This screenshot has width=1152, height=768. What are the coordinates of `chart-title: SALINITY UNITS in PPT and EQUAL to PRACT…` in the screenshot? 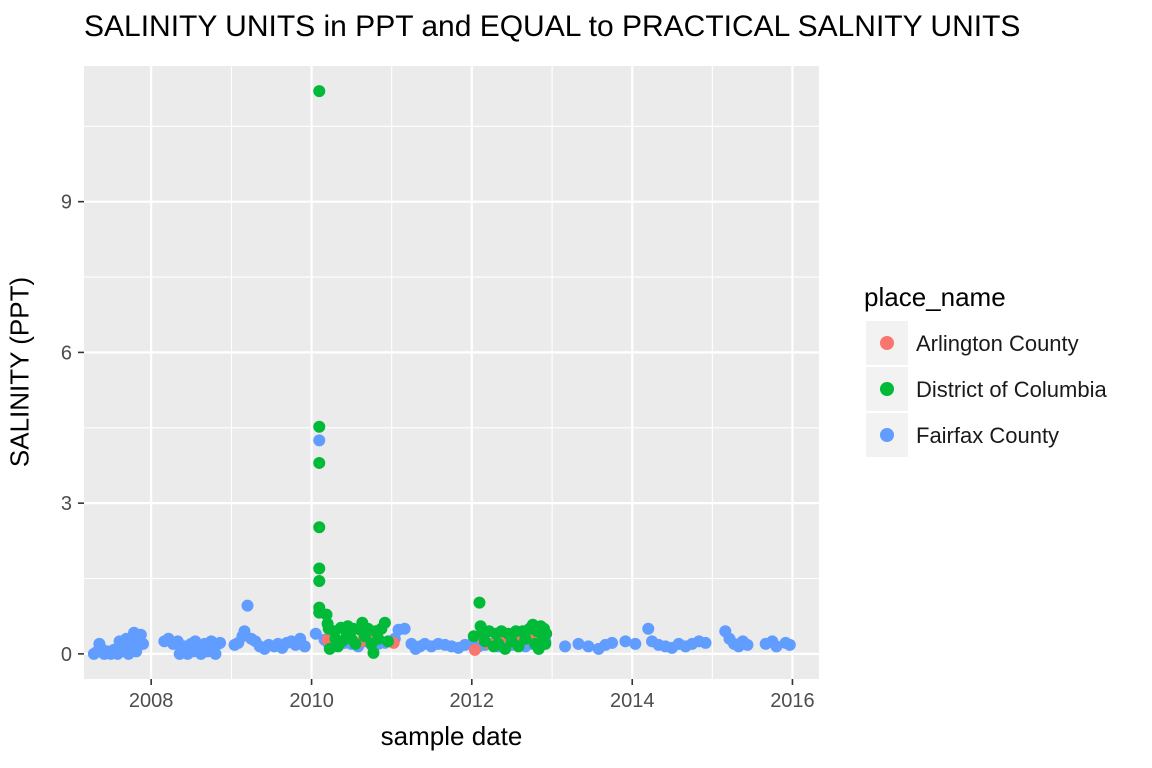 It's located at (552, 26).